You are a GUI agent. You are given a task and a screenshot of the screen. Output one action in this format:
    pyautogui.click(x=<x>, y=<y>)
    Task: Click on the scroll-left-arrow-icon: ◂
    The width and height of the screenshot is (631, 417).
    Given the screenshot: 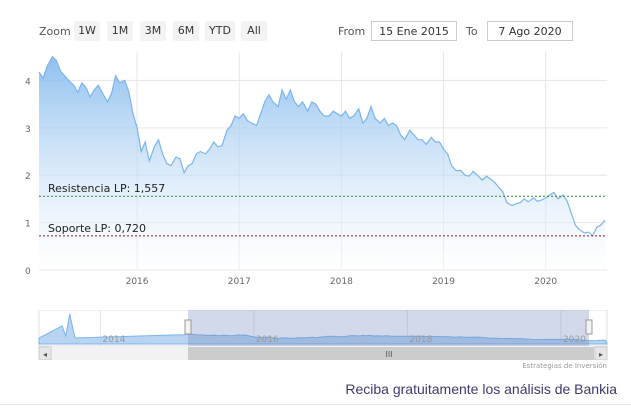 What is the action you would take?
    pyautogui.click(x=45, y=354)
    